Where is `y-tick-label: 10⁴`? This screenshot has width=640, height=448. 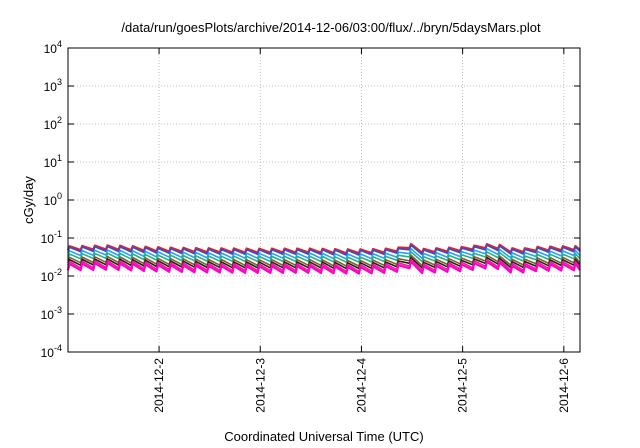 y-tick-label: 10⁴ is located at coordinates (53, 47).